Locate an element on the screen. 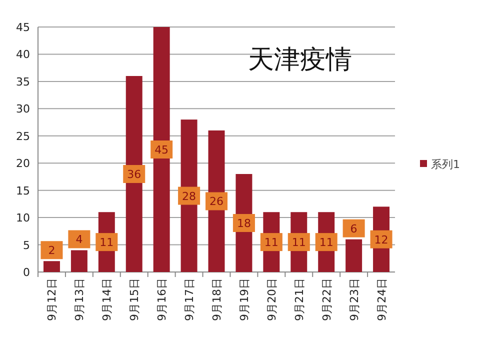 The height and width of the screenshot is (342, 480). data-label: 6 is located at coordinates (354, 229).